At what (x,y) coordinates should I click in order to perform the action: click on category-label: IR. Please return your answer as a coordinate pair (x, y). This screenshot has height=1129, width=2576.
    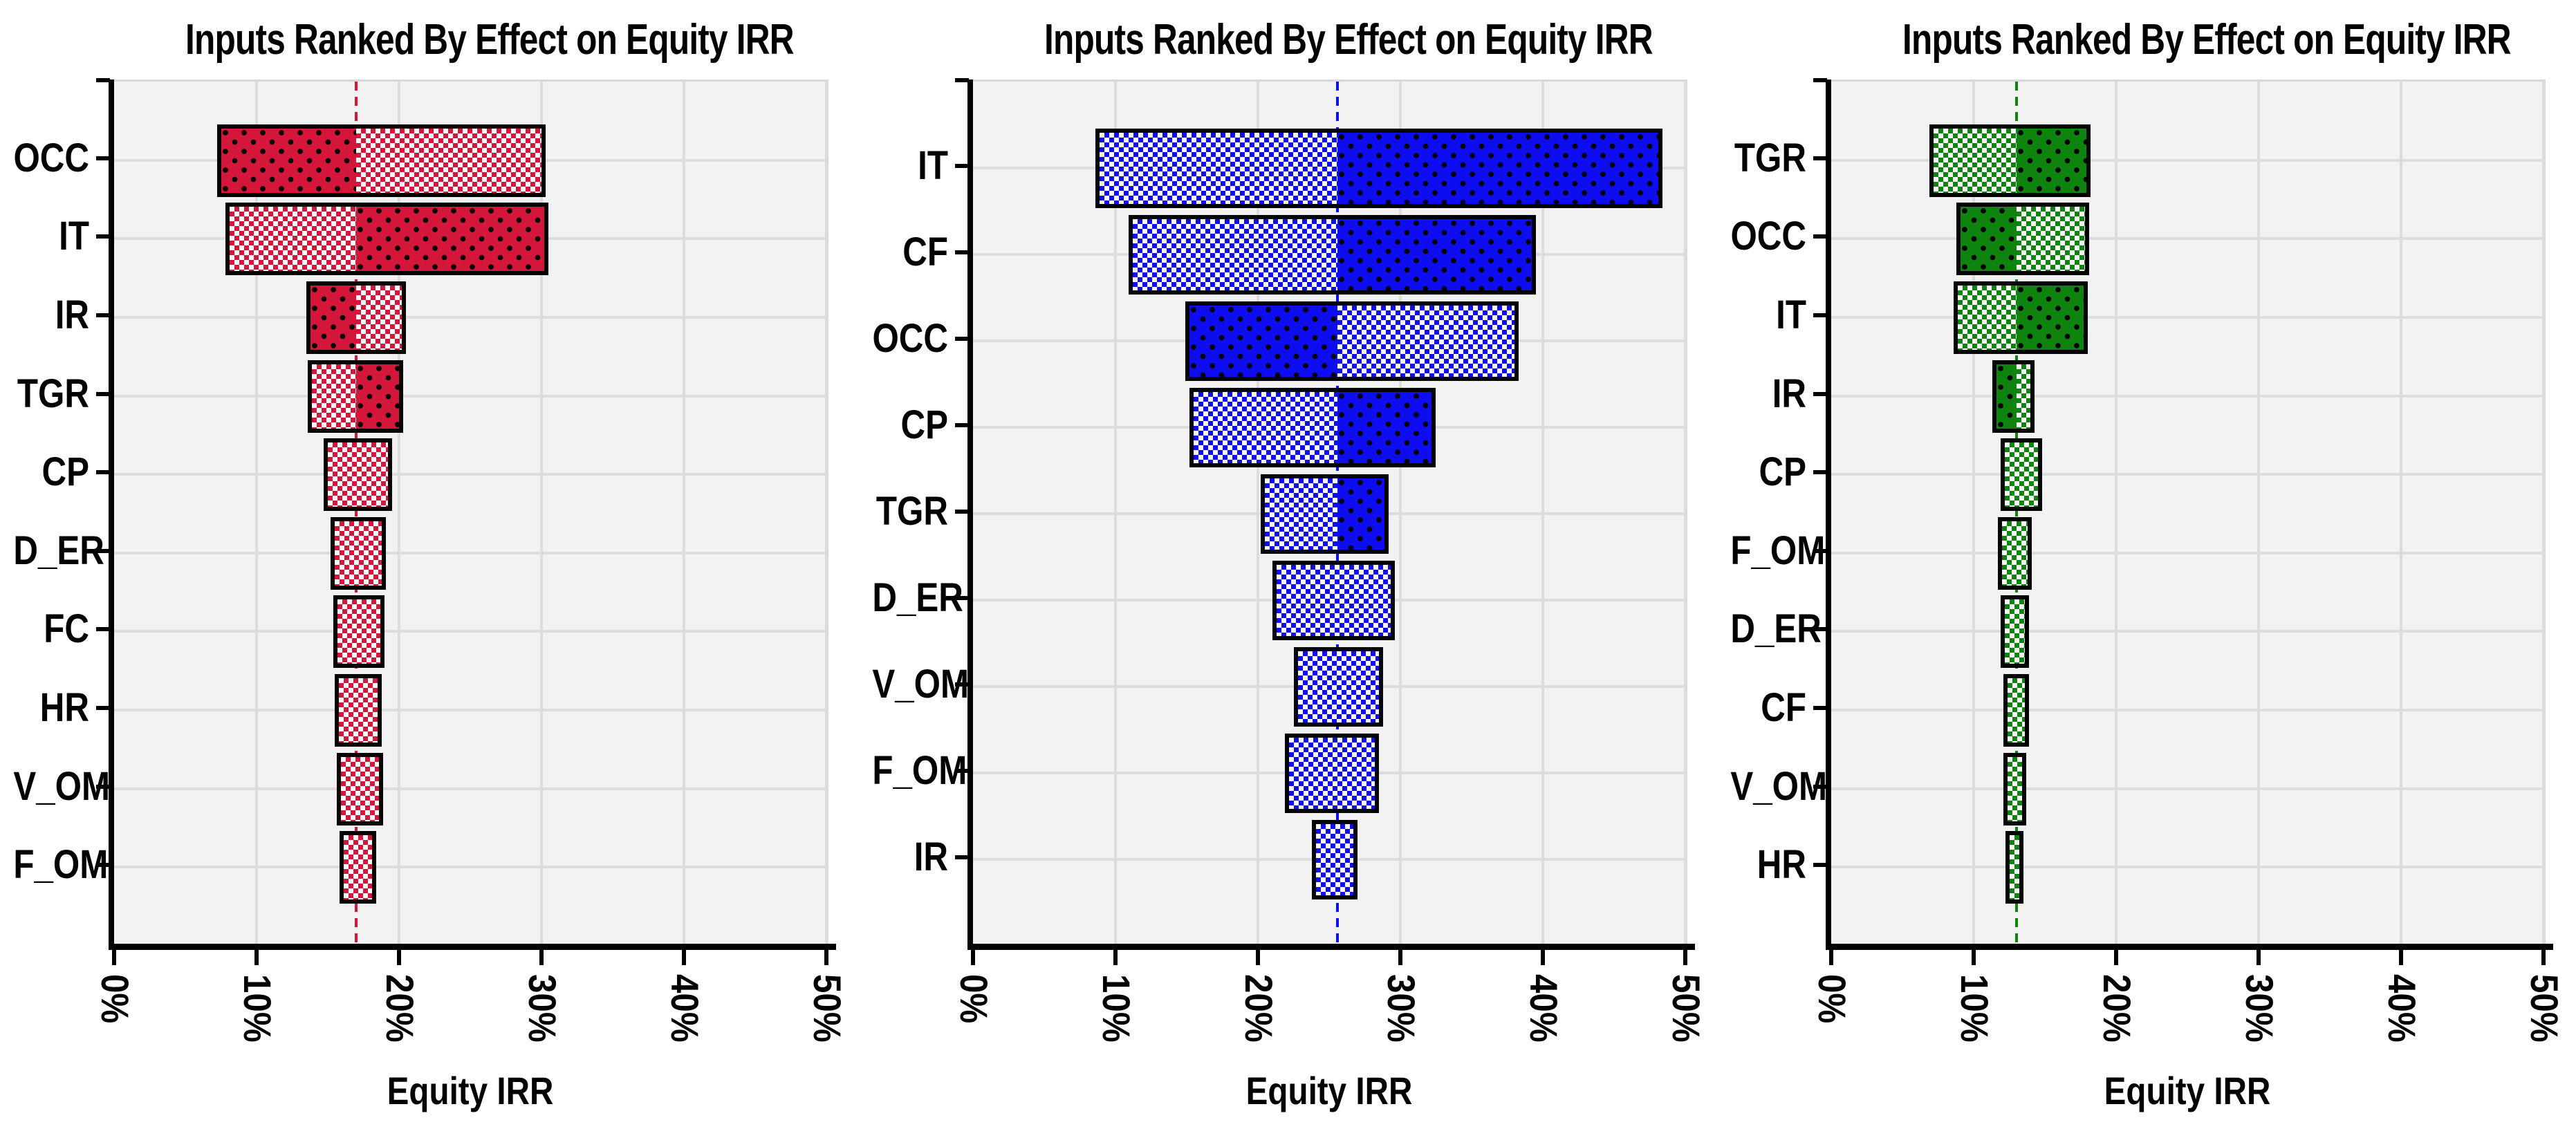
    Looking at the image, I should click on (931, 856).